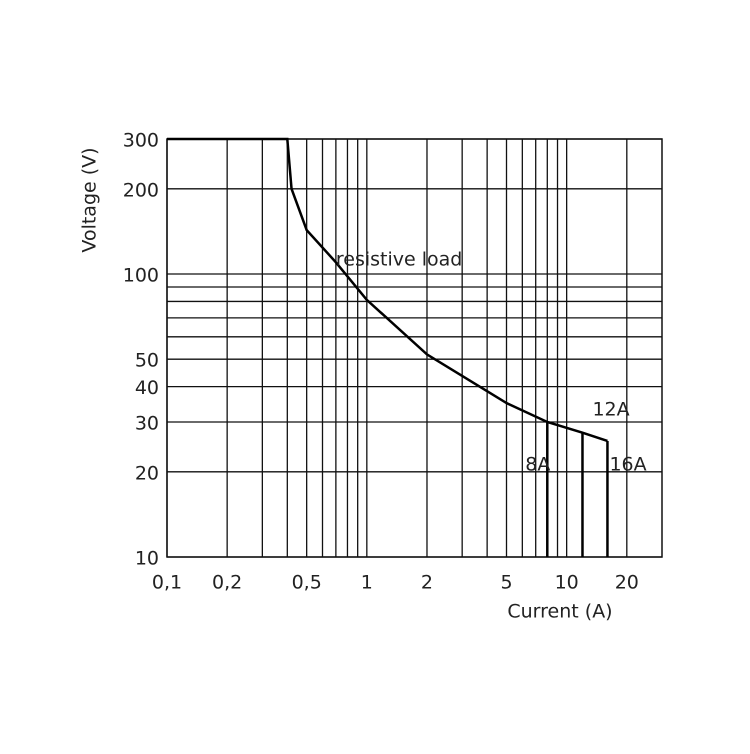 The image size is (750, 754). I want to click on x-tick-label: 0,5, so click(307, 583).